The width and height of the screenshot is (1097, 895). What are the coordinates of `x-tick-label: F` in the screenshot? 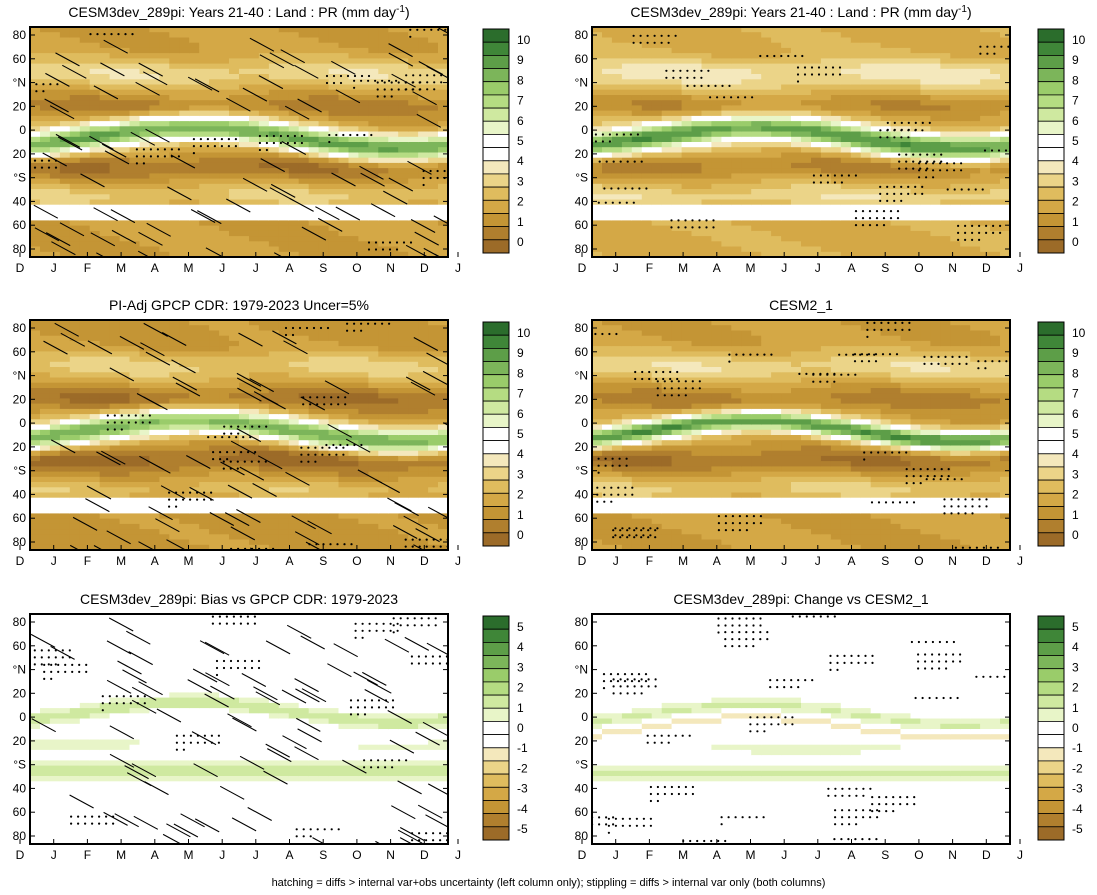 It's located at (87, 268).